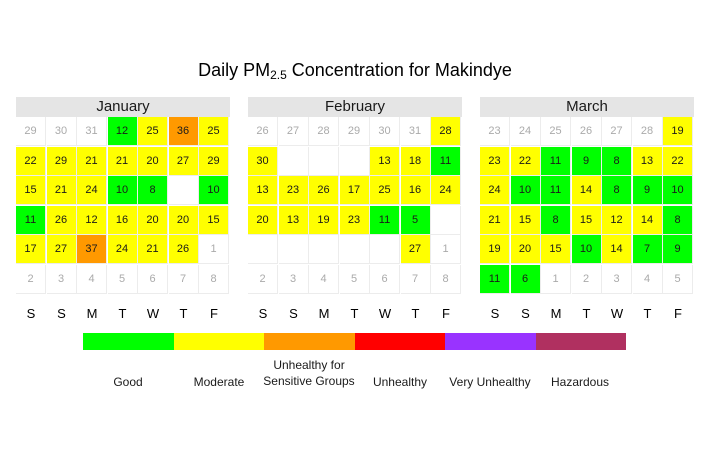 The width and height of the screenshot is (710, 456). What do you see at coordinates (61, 161) in the screenshot?
I see `calendar-day: 29` at bounding box center [61, 161].